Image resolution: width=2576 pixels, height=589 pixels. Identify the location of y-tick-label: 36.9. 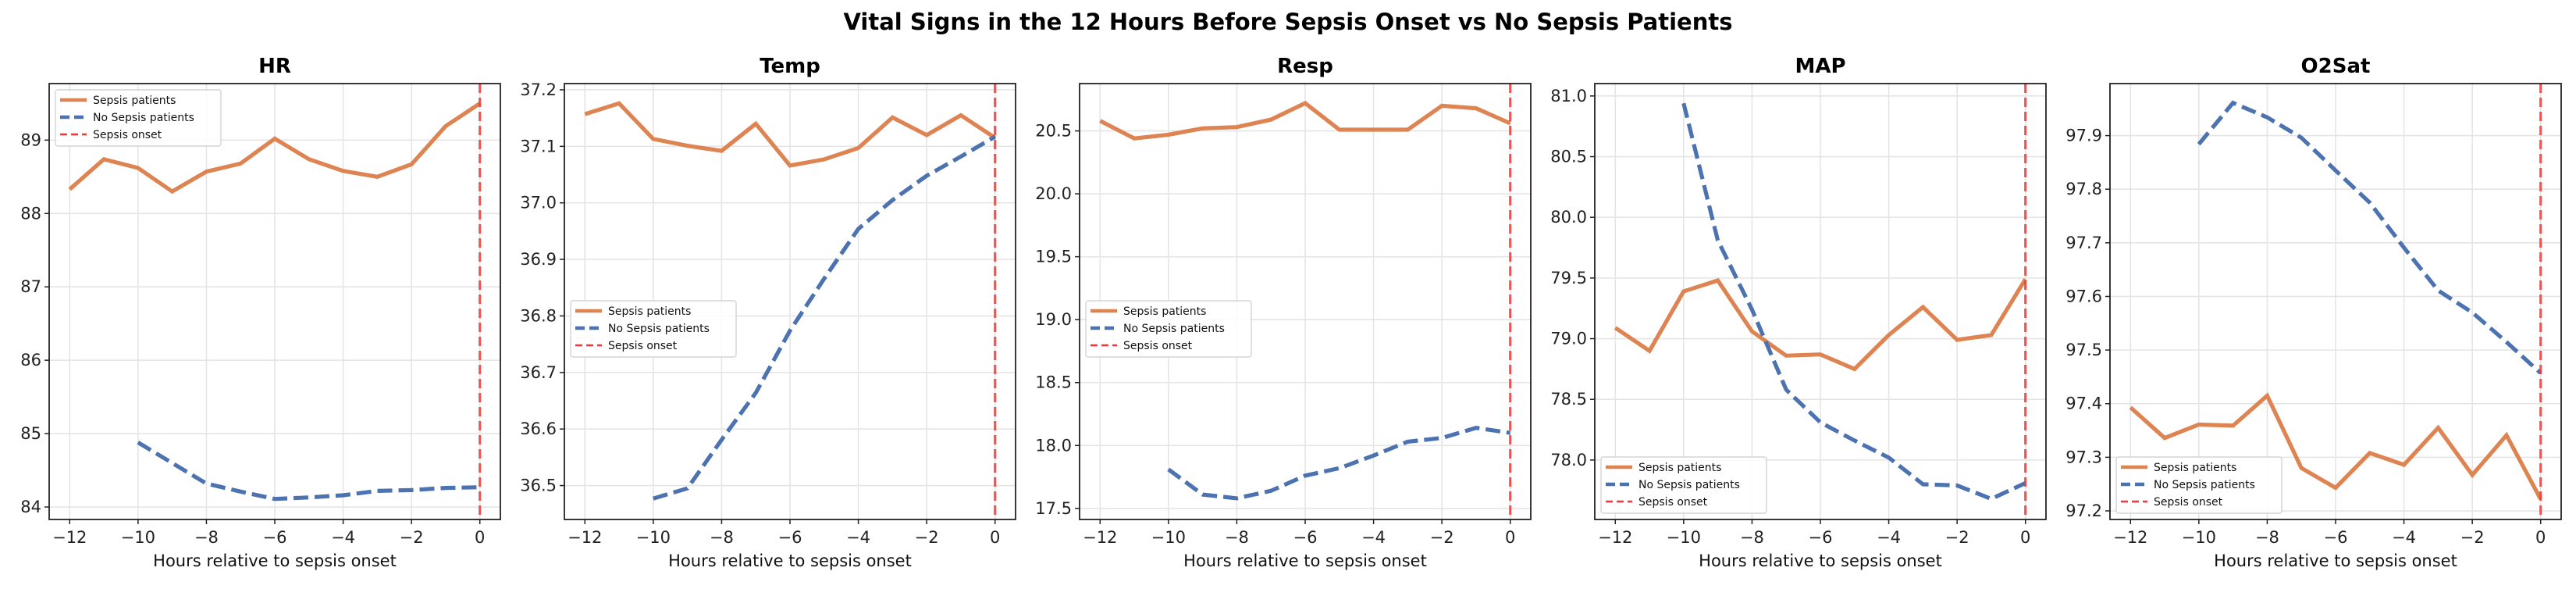
(538, 260).